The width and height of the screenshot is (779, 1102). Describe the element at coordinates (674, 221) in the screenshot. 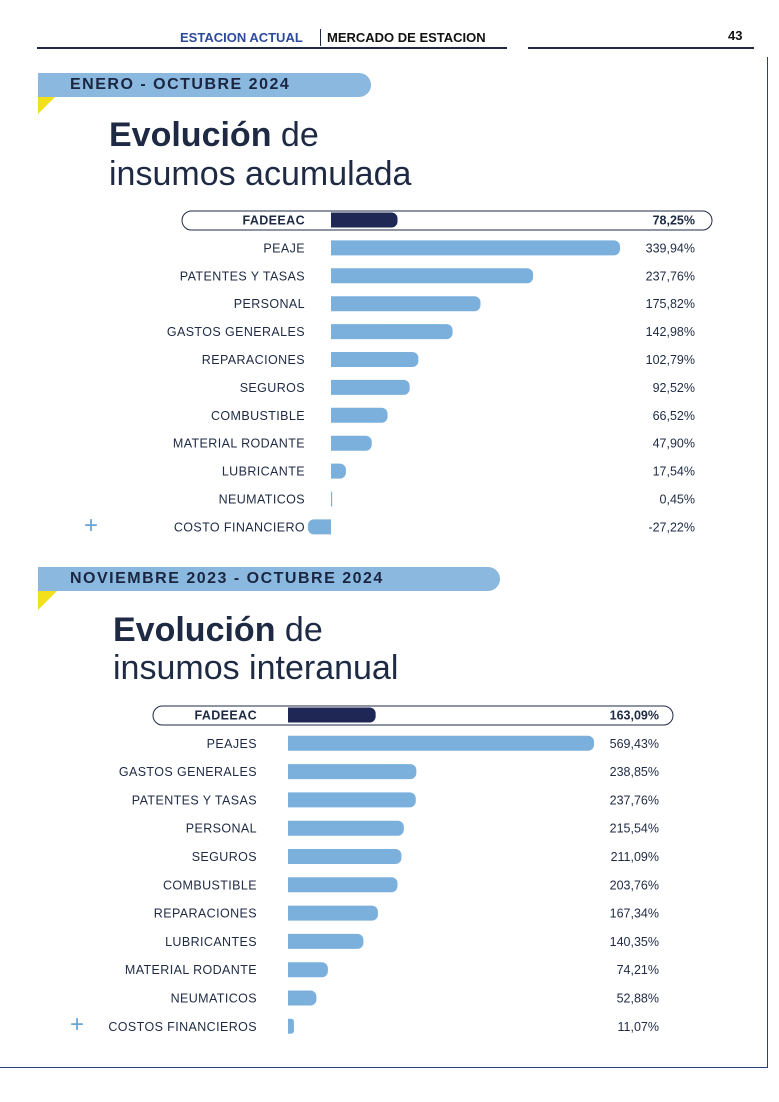

I see `value-label: 78,25%` at that location.